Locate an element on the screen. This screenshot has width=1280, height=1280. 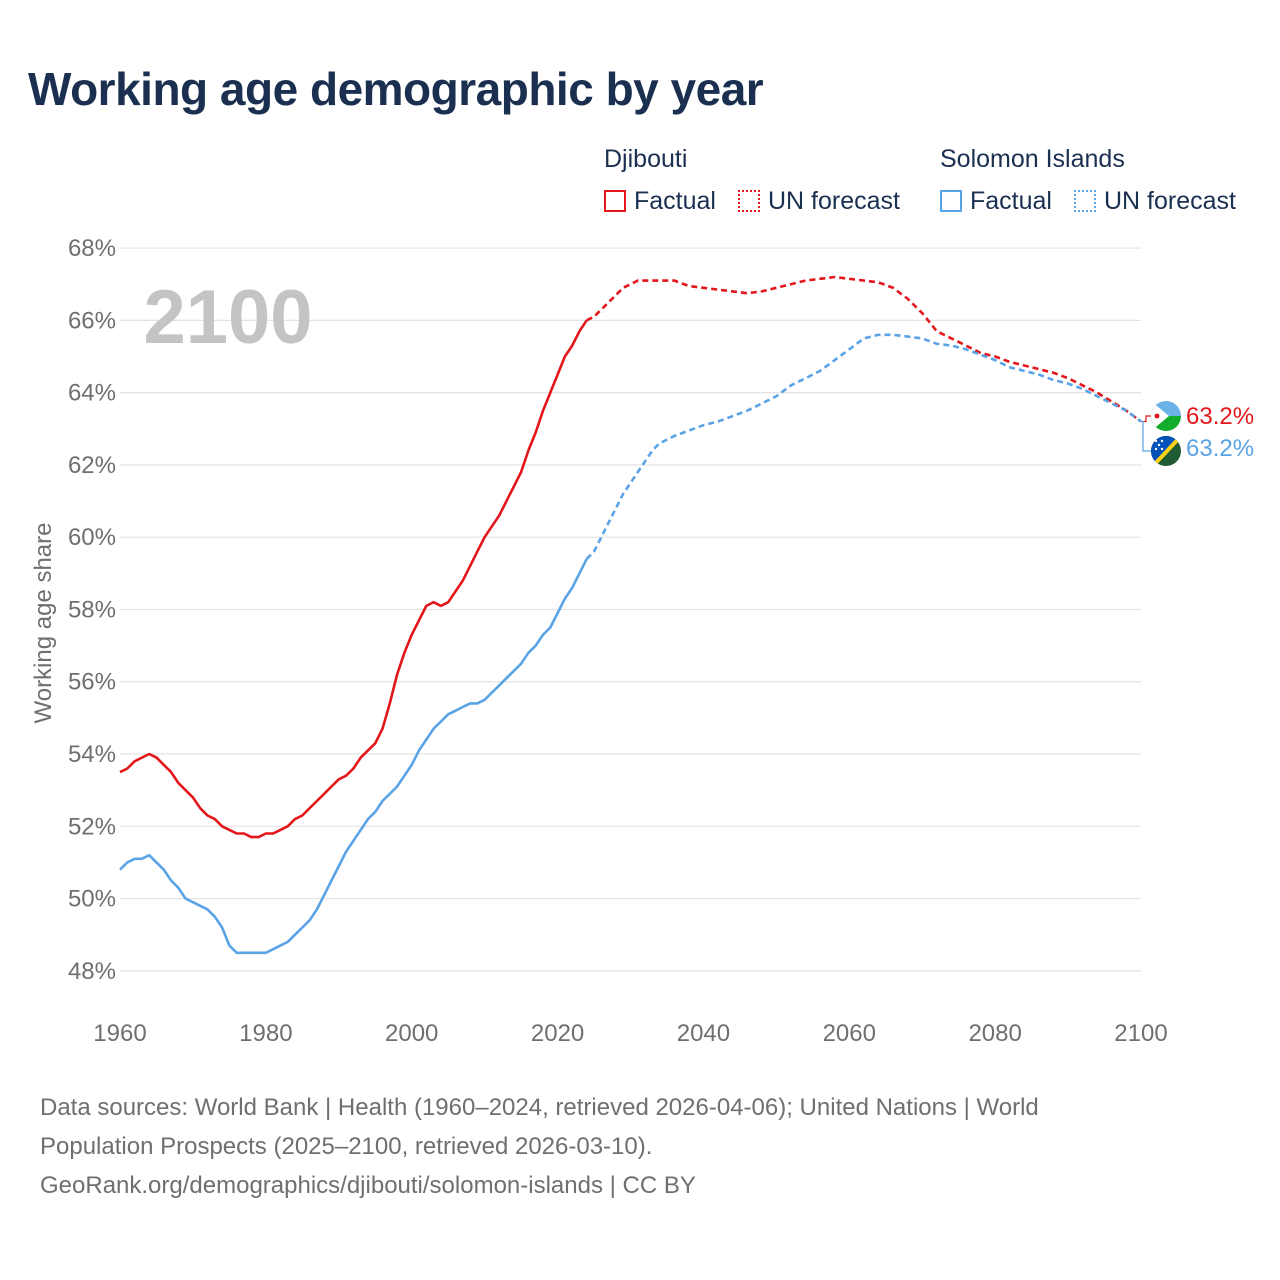
legend-item-djibouti-factual: Factual is located at coordinates (660, 201).